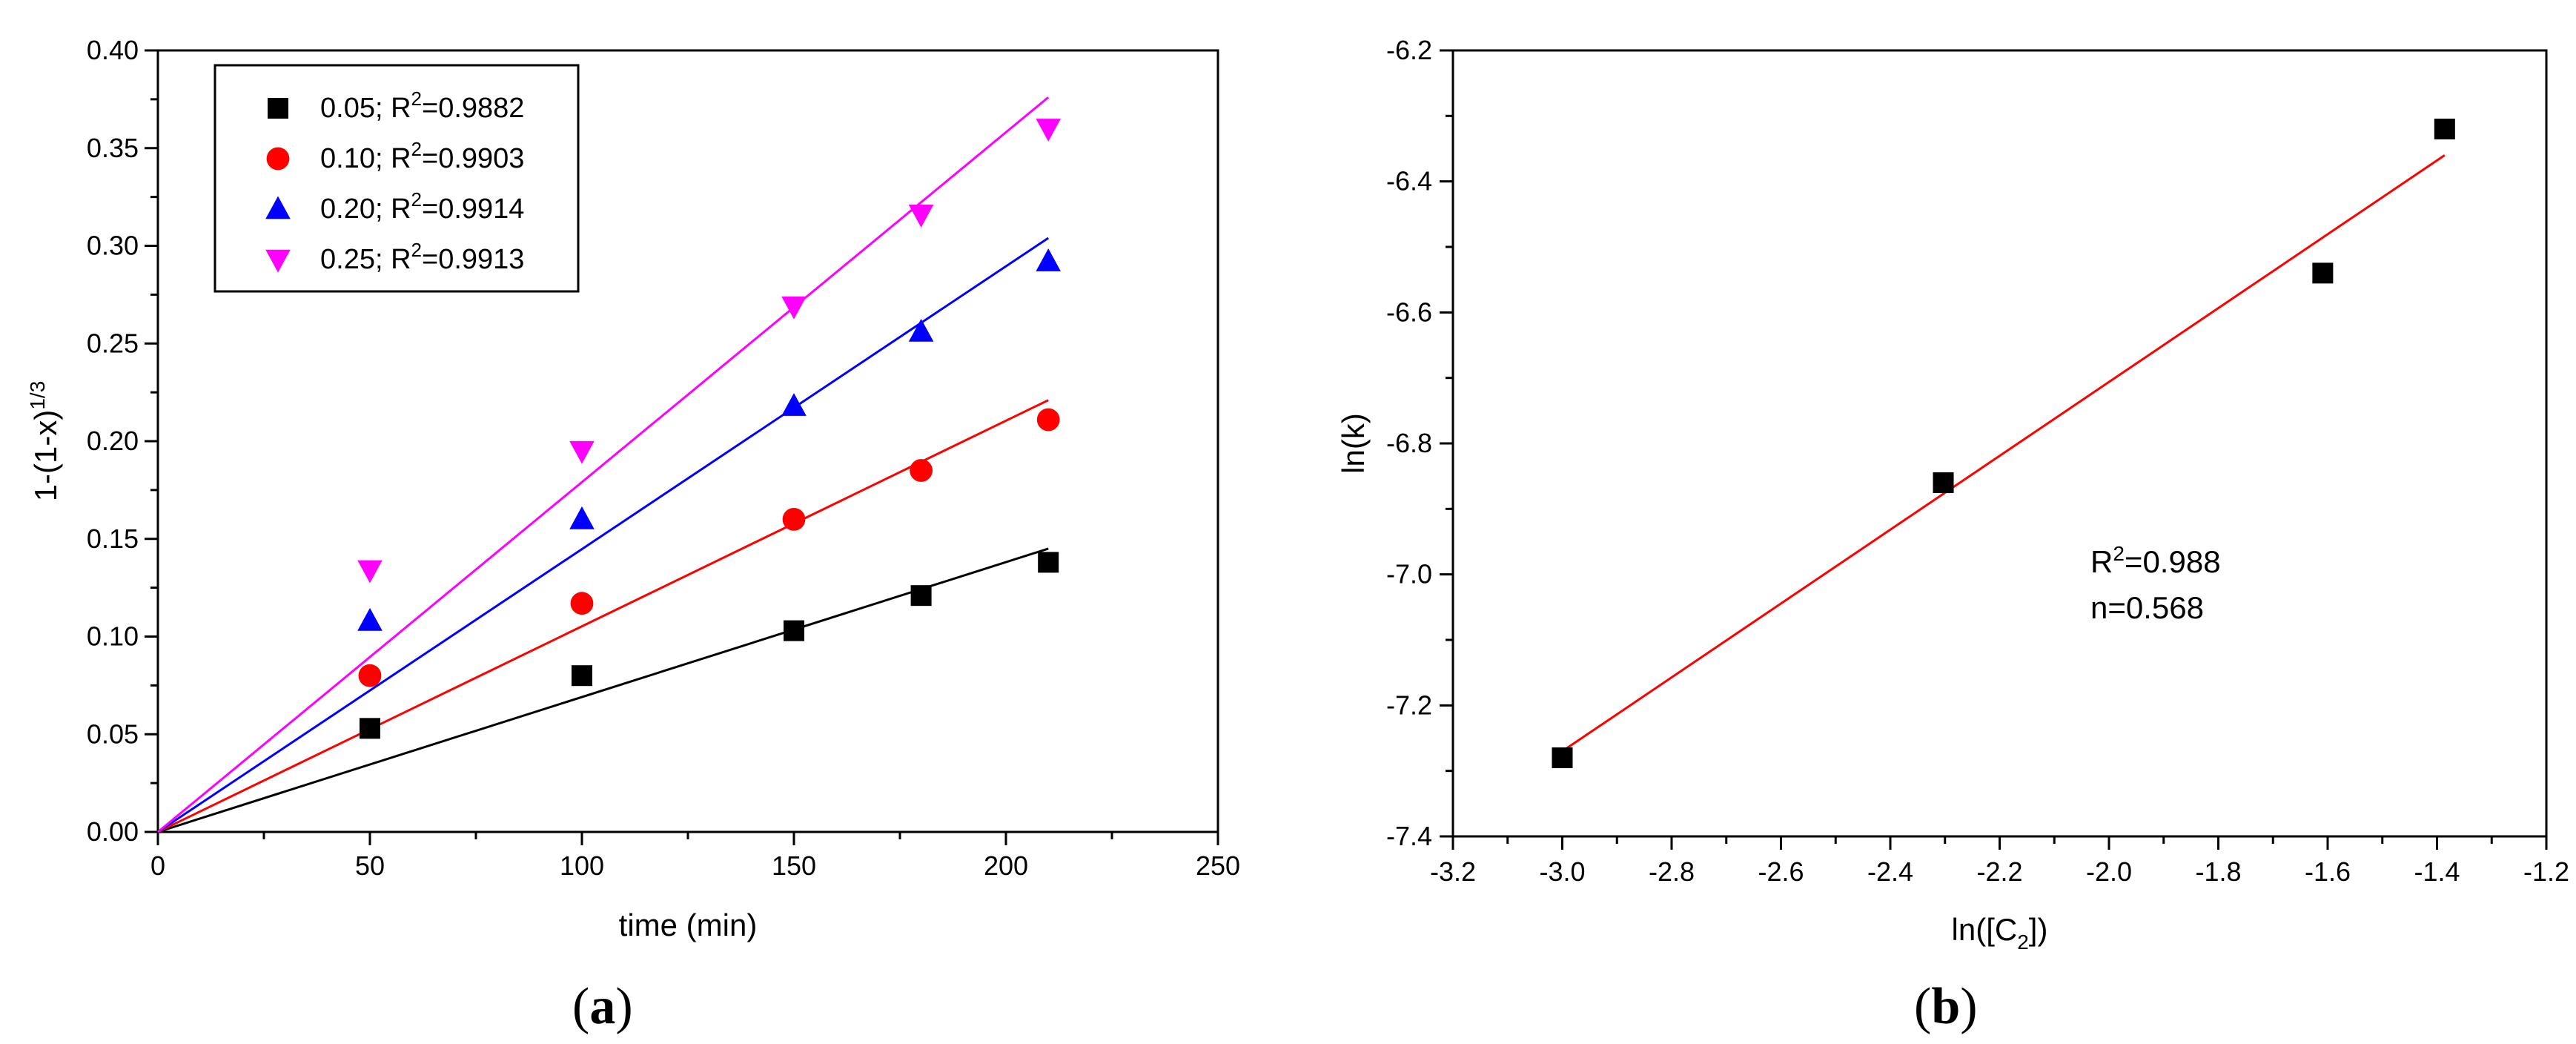 The width and height of the screenshot is (2576, 1044). What do you see at coordinates (113, 733) in the screenshot?
I see `y-tick-label-a: 0.05` at bounding box center [113, 733].